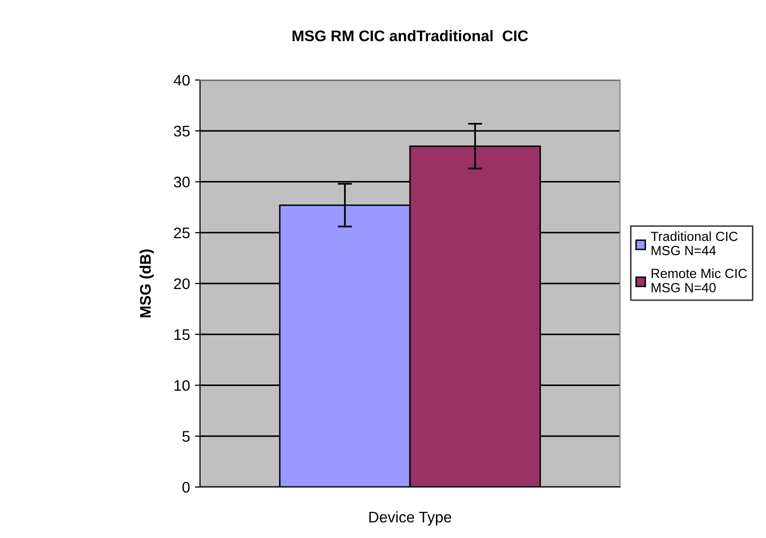 The height and width of the screenshot is (538, 766). Describe the element at coordinates (699, 280) in the screenshot. I see `legend-label: Remote Mic CIC MSG N=40` at that location.